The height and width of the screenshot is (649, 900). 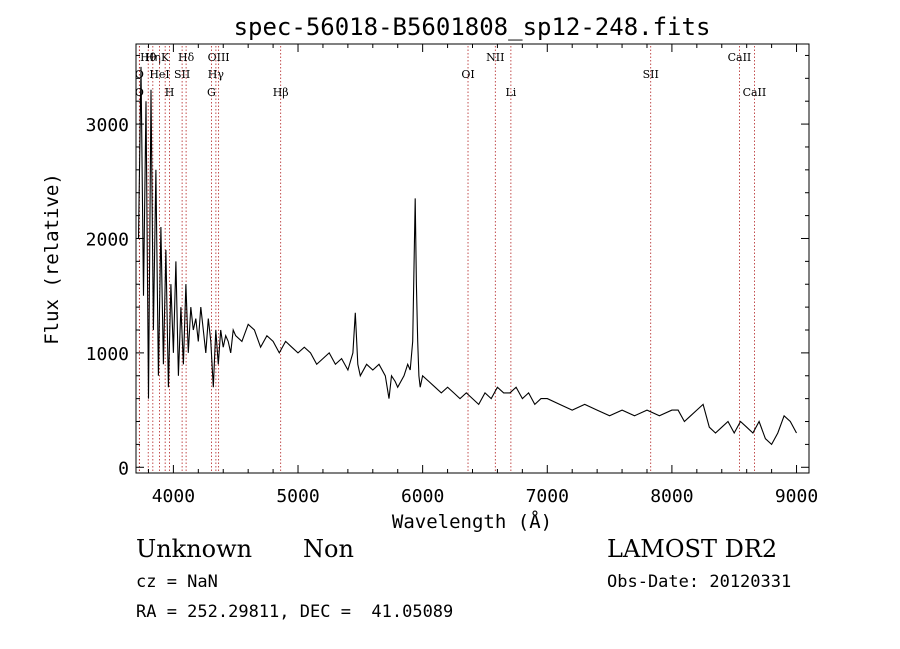 I want to click on line-marker-label: Hγ, so click(x=216, y=74).